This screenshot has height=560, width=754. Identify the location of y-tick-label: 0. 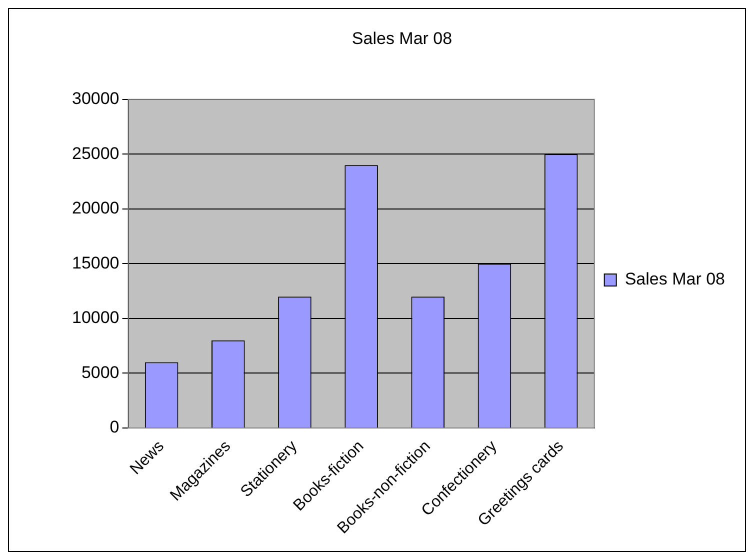
(115, 427).